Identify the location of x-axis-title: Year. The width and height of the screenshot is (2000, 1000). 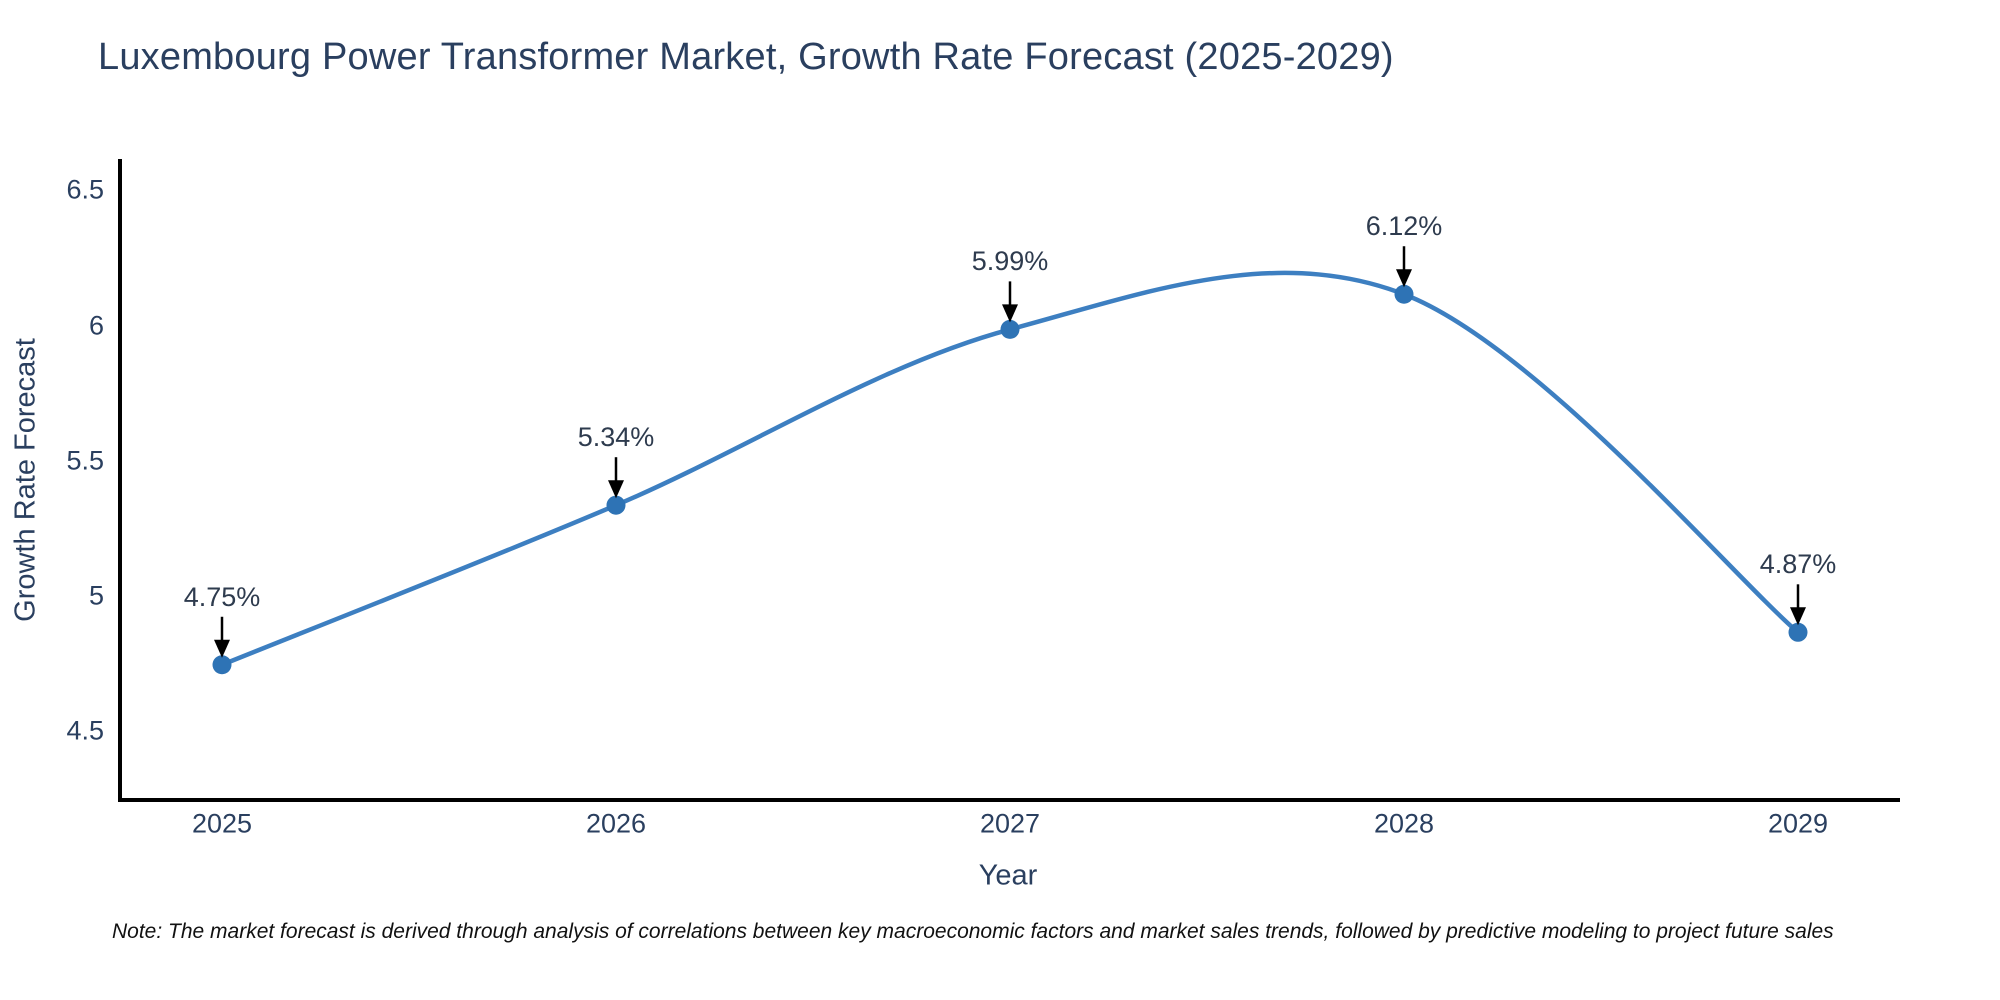
(1008, 875).